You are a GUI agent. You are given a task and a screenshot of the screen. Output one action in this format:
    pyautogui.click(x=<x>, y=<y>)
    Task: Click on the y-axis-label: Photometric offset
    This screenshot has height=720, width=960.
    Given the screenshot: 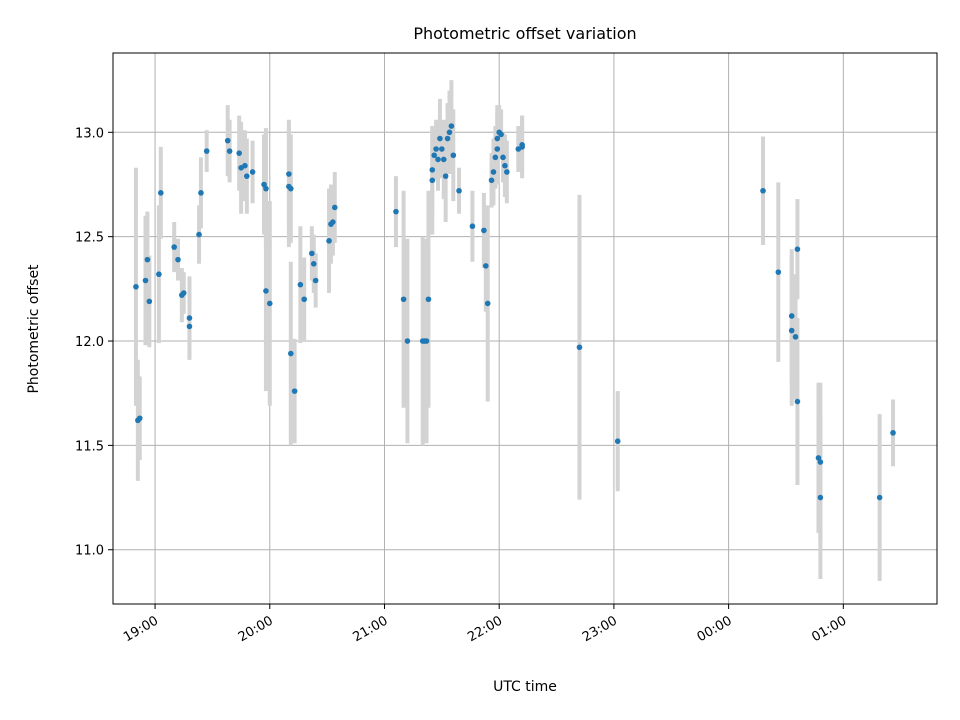 What is the action you would take?
    pyautogui.click(x=34, y=329)
    